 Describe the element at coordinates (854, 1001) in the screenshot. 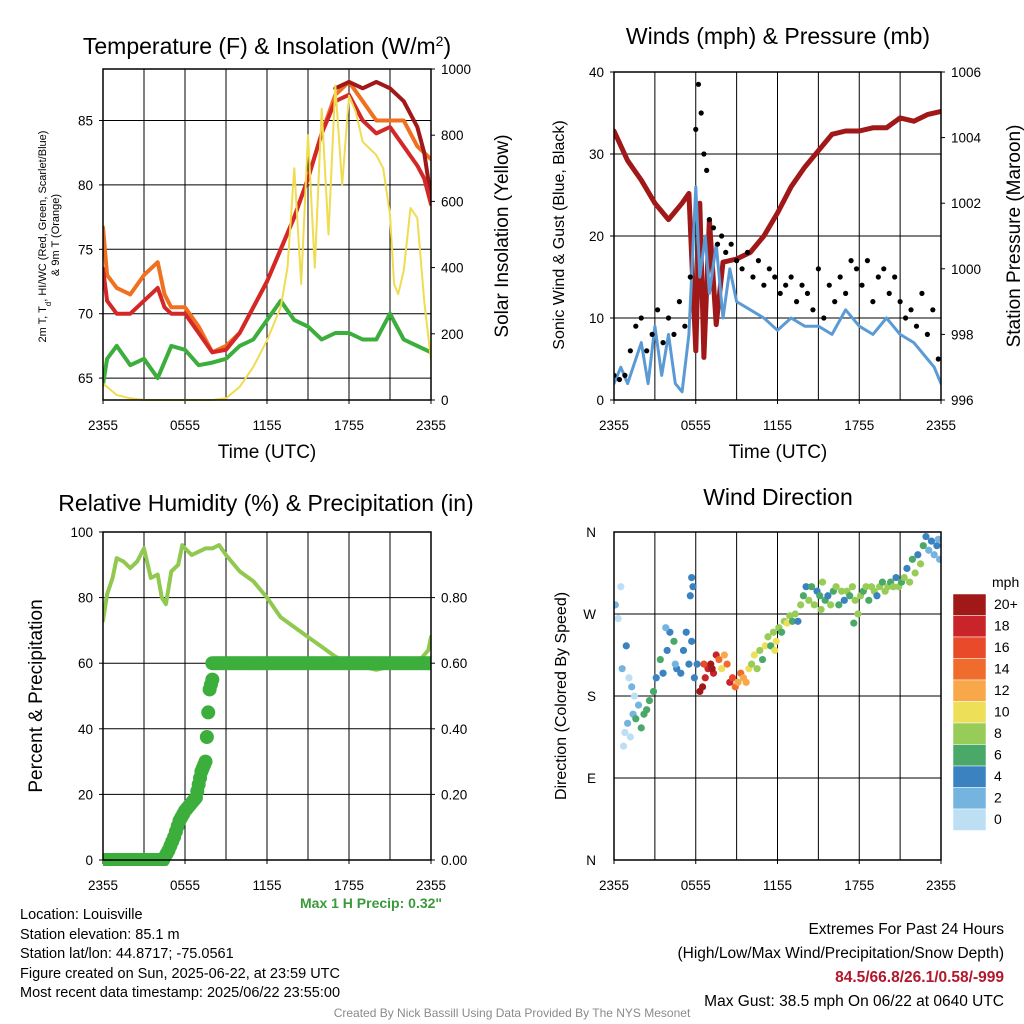

I see `max-gust-text: Max Gust: 38.5 mph On 06/22 at 0640 UTC` at that location.